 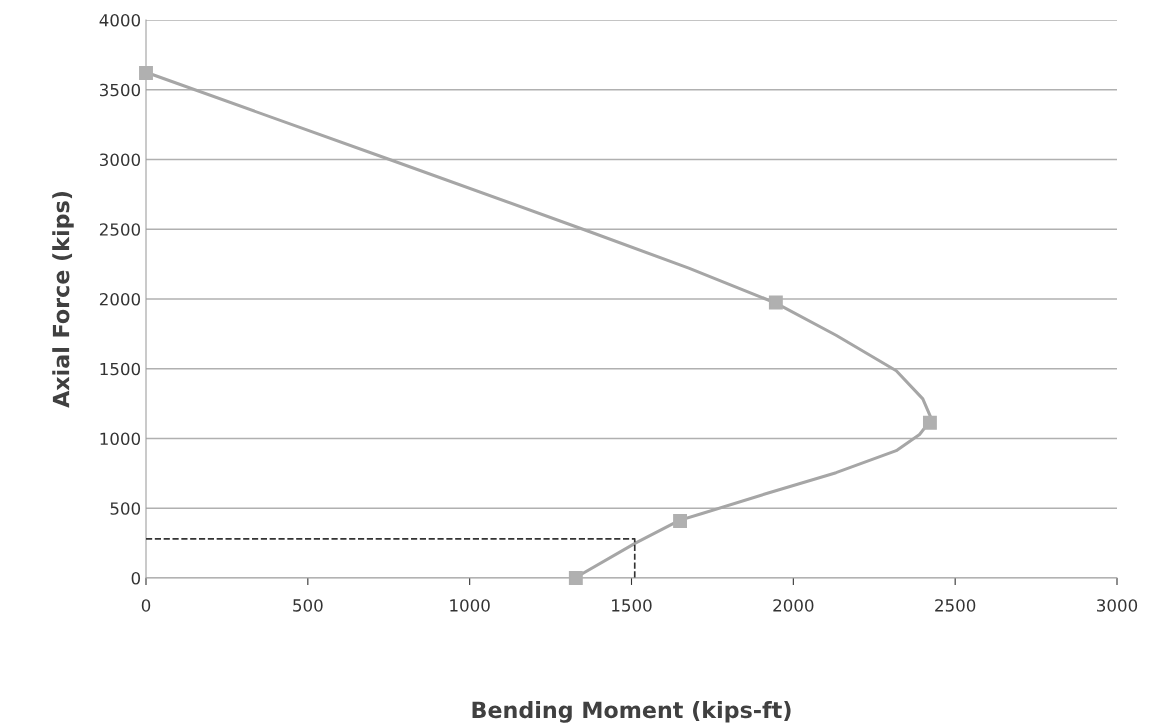 What do you see at coordinates (120, 90) in the screenshot?
I see `y-tick-label: 3500` at bounding box center [120, 90].